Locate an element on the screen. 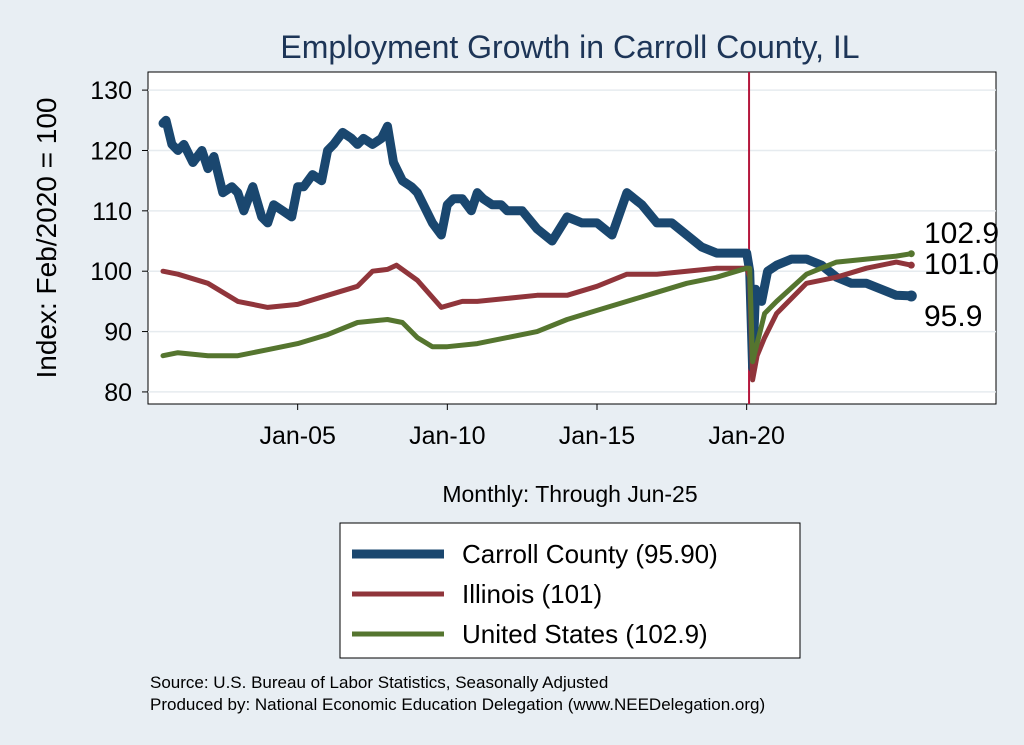 This screenshot has height=745, width=1024. y-axis: 80 90 100 110 120 130 is located at coordinates (119, 242).